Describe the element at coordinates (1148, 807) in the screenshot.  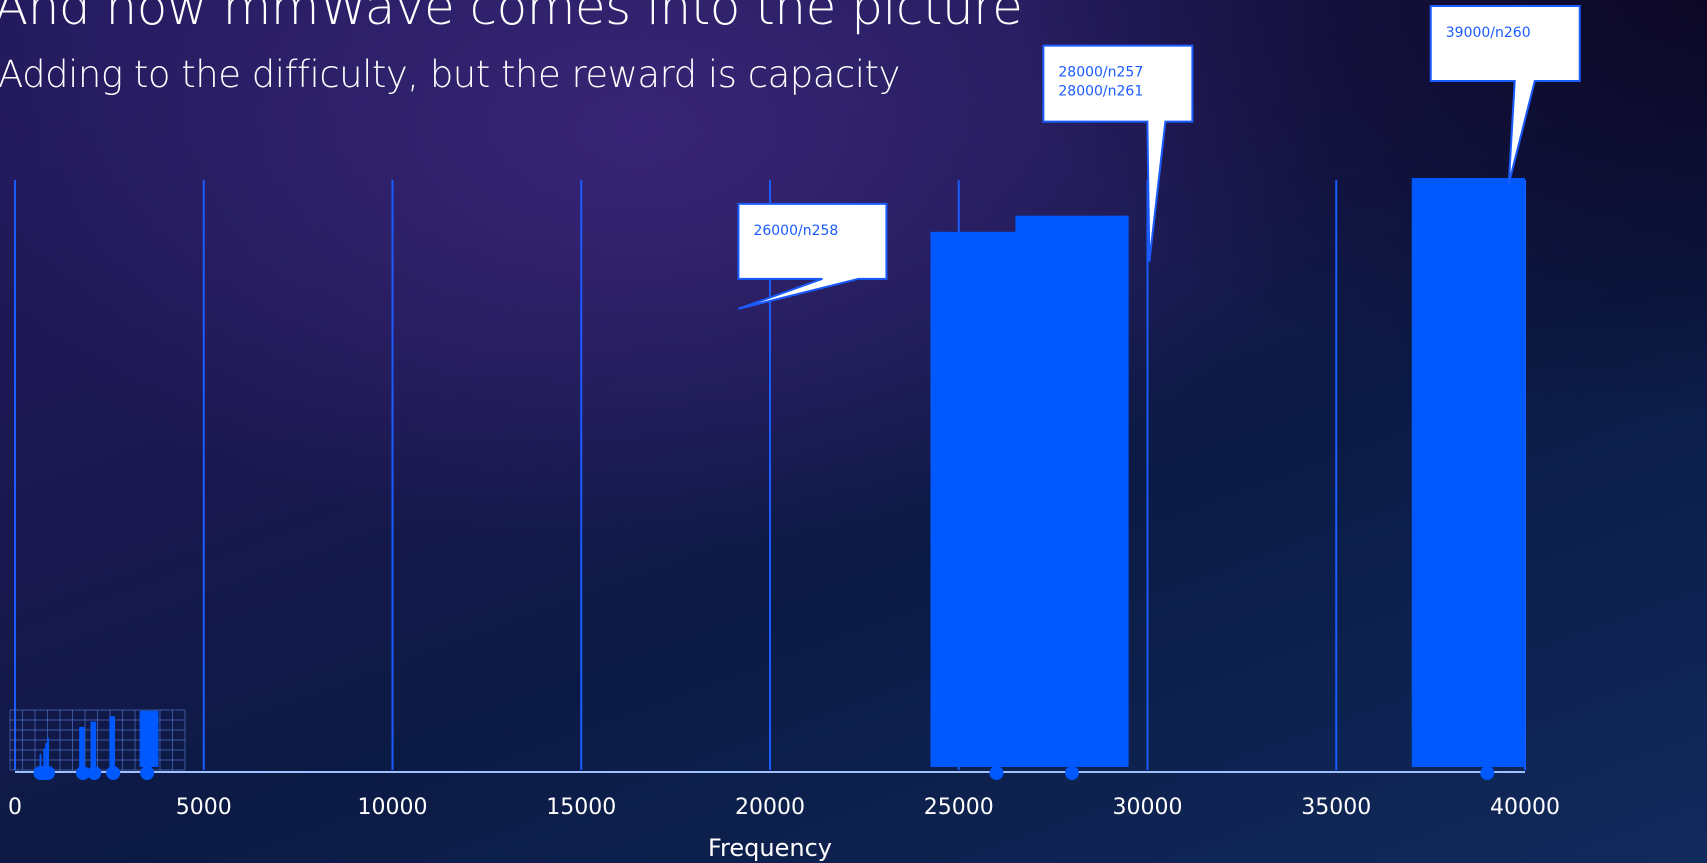
I see `x-tick-label-6: 30000` at that location.